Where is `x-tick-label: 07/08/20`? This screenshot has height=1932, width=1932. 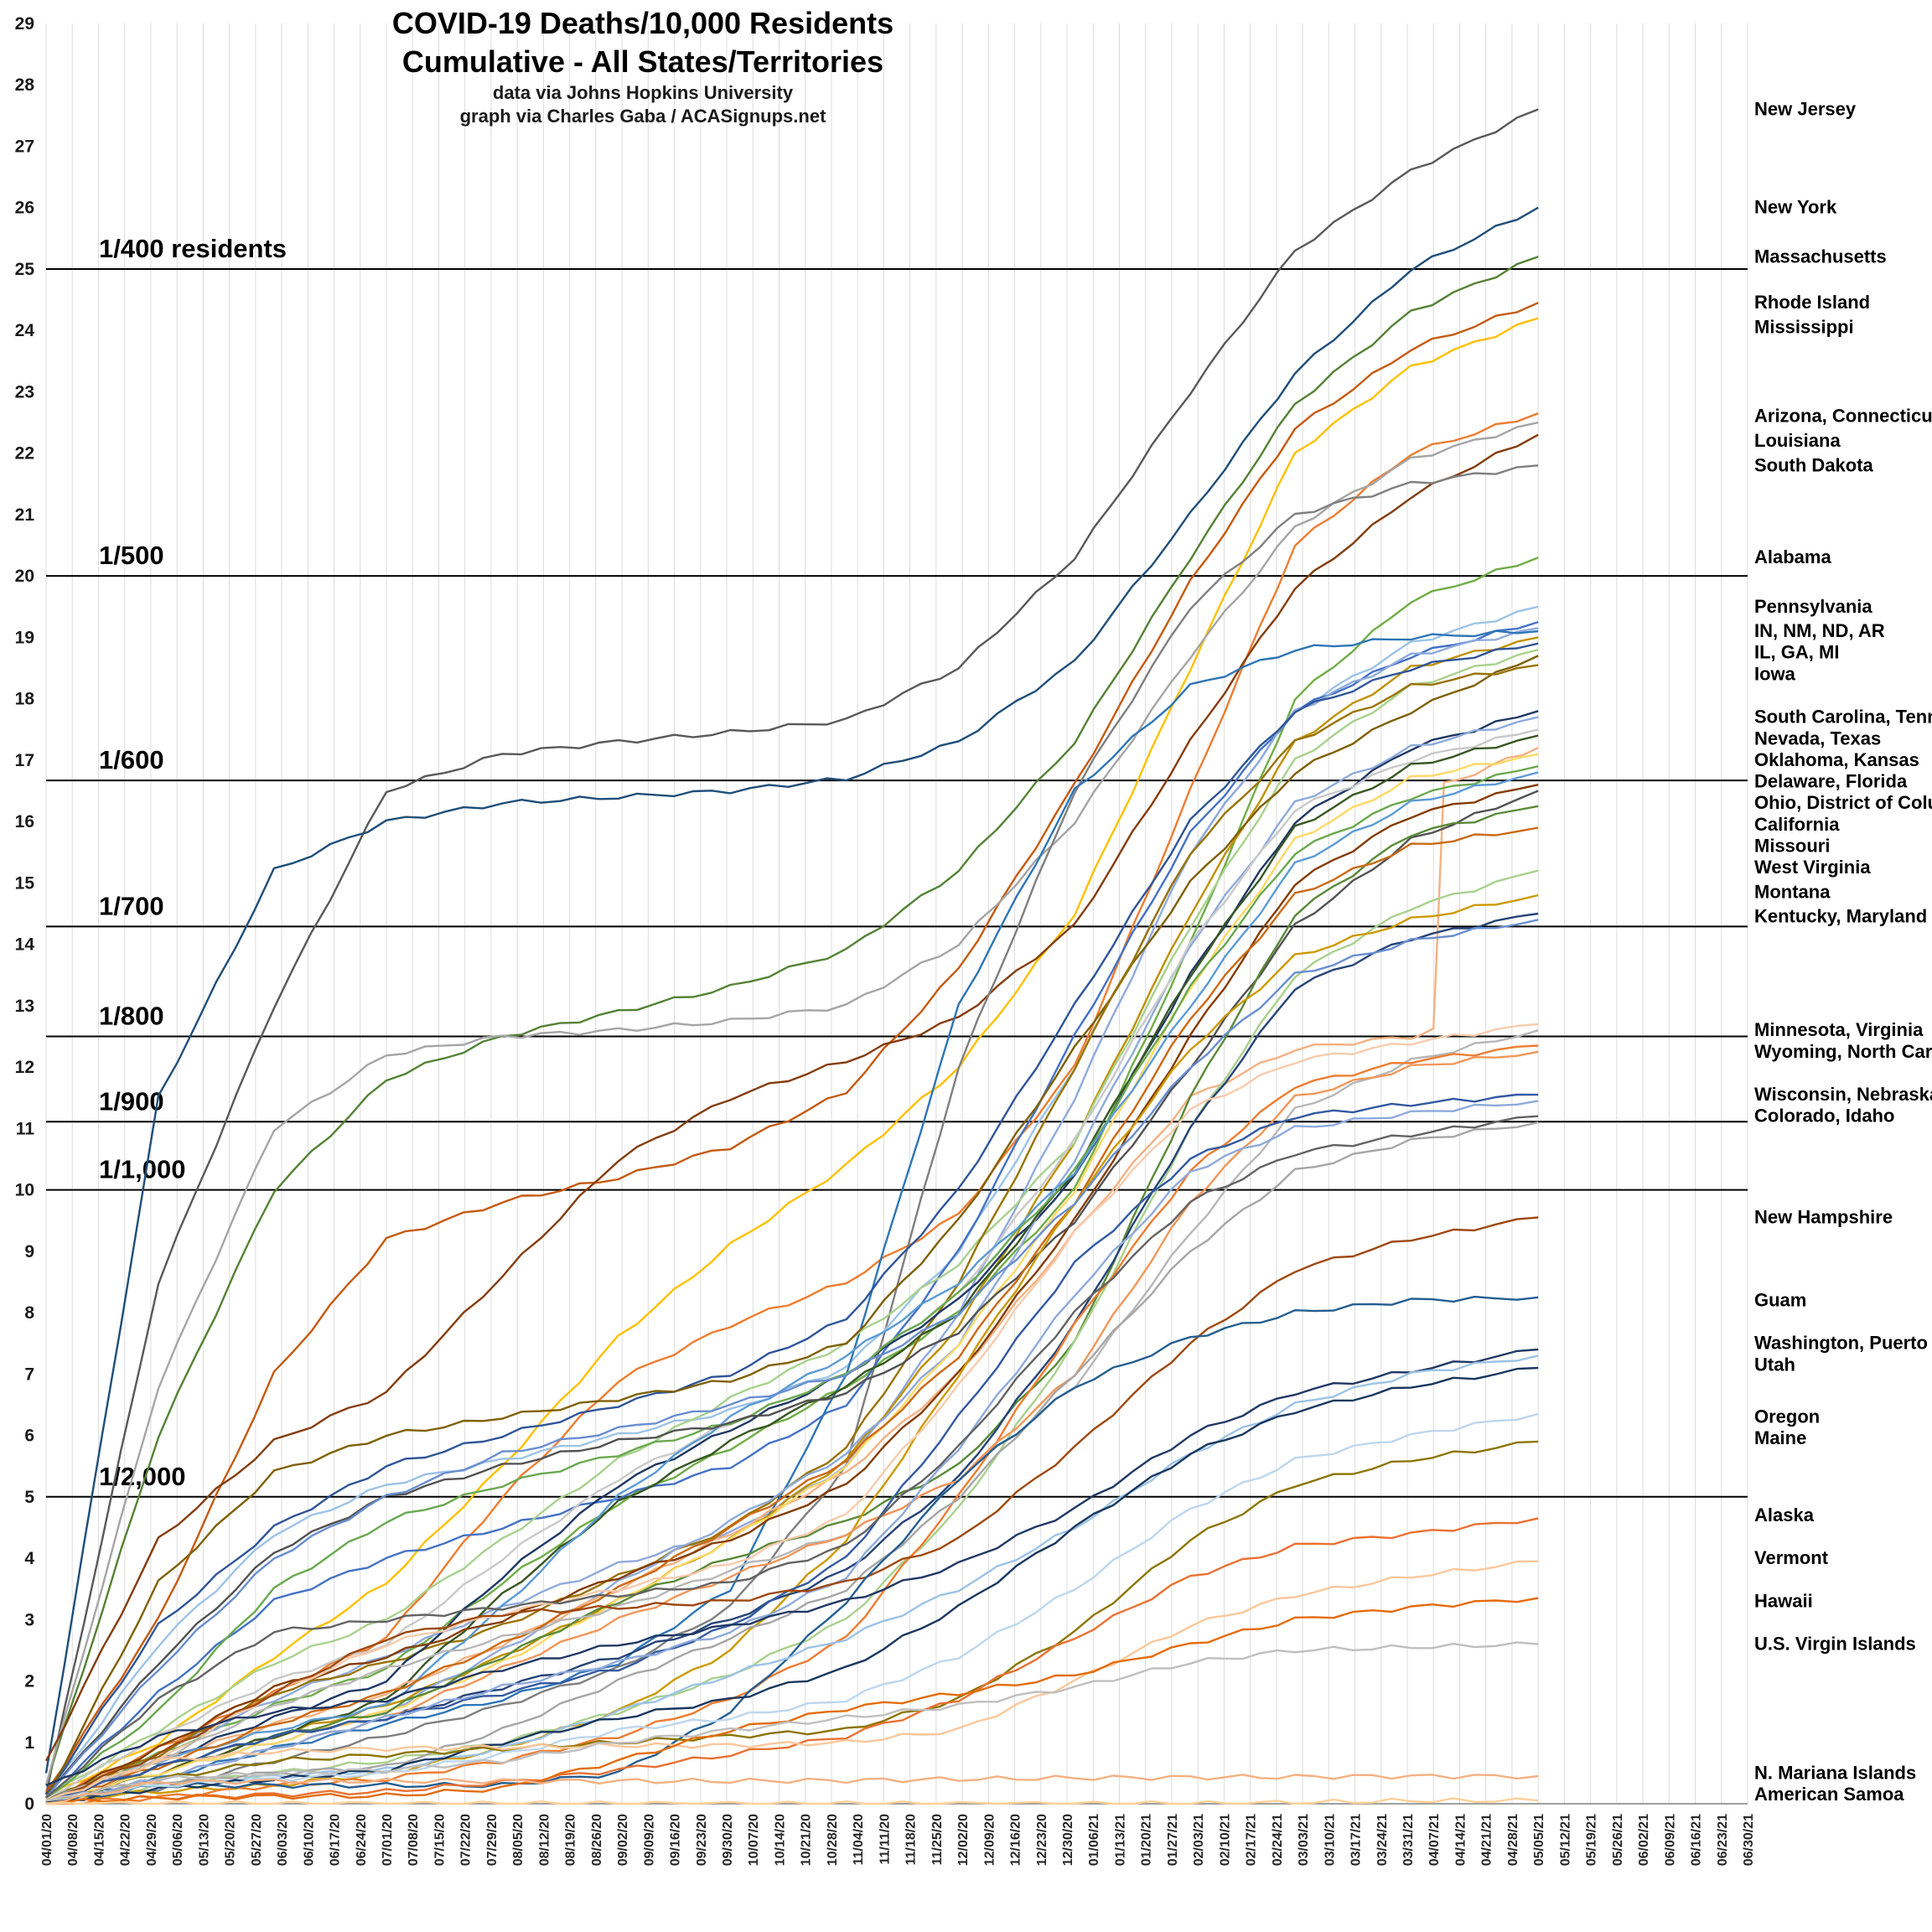 x-tick-label: 07/08/20 is located at coordinates (414, 1840).